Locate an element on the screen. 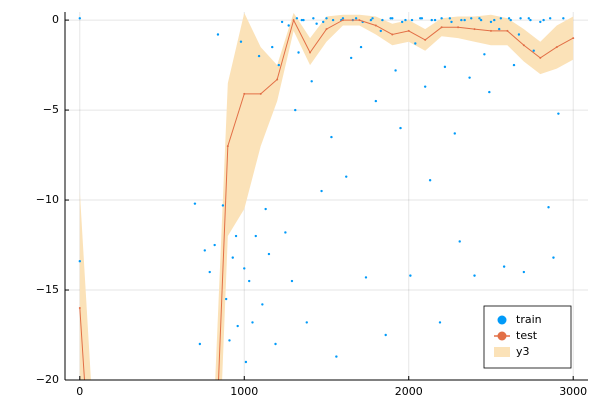 Image resolution: width=600 pixels, height=400 pixels. x-tick-label: 2000 is located at coordinates (409, 391).